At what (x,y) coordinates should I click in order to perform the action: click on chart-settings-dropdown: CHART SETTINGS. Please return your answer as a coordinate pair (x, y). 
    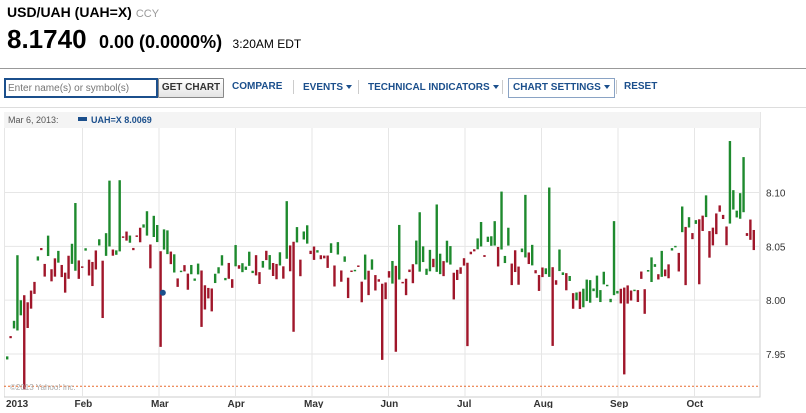
    Looking at the image, I should click on (561, 88).